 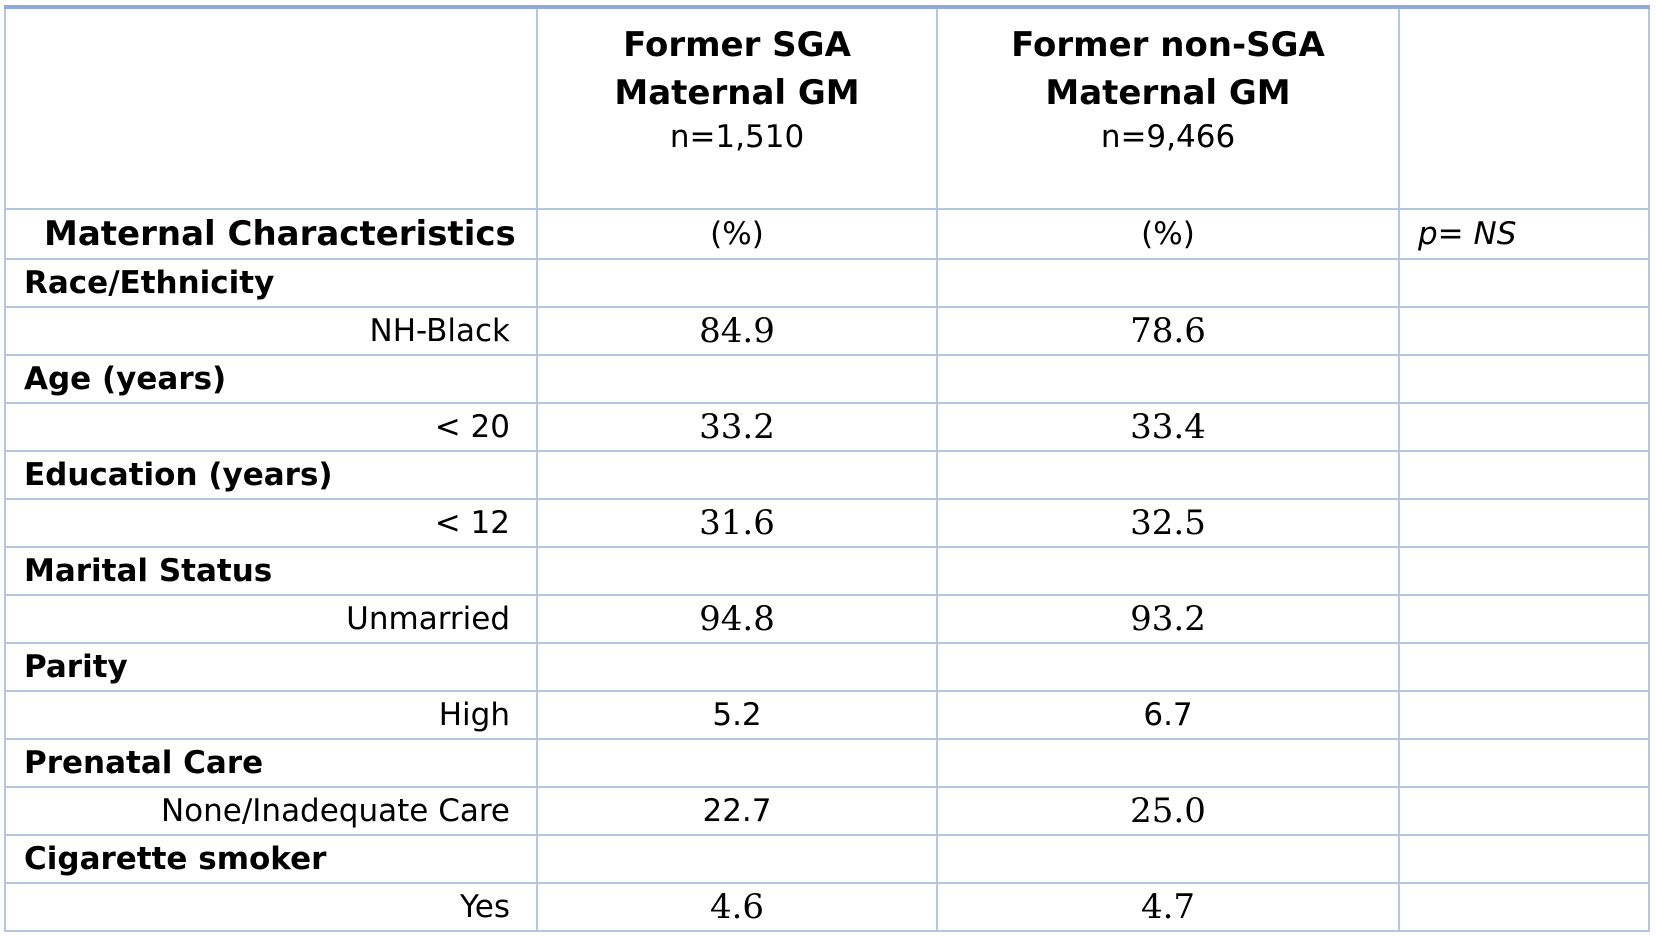 I want to click on table-row: < 20 33.2 33.4, so click(x=827, y=427).